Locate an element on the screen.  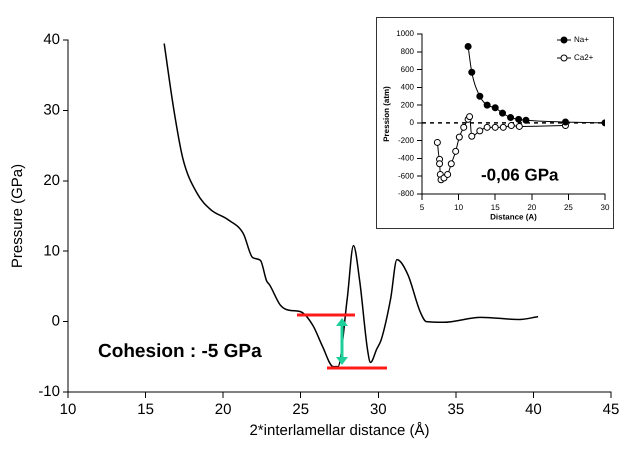
x-tick-label: 5 is located at coordinates (422, 207).